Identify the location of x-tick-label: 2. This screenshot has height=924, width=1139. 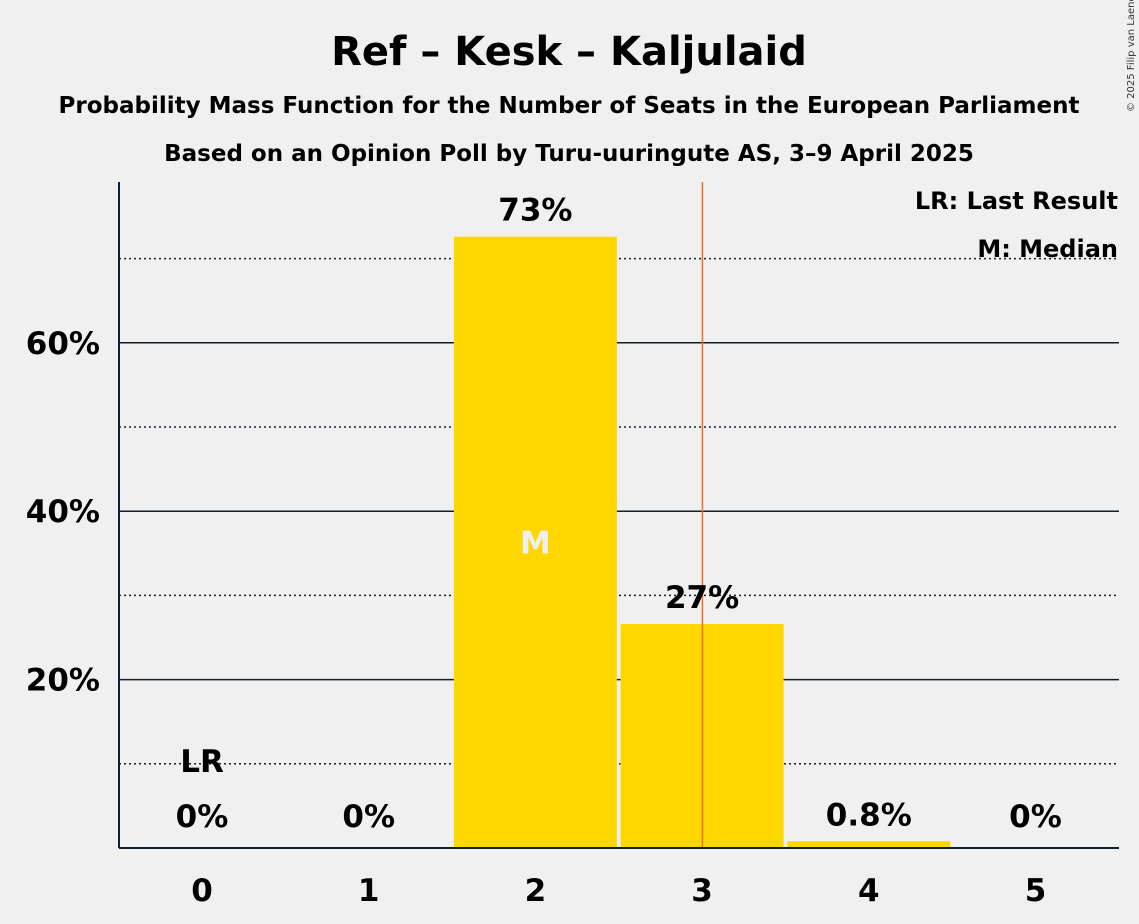
(536, 891).